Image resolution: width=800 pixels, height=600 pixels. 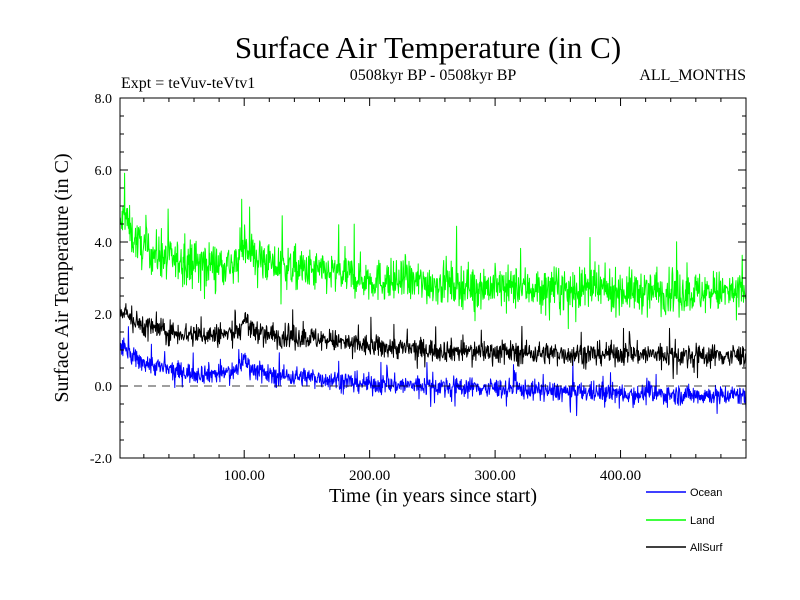 What do you see at coordinates (692, 75) in the screenshot?
I see `months-label: ALL_MONTHS` at bounding box center [692, 75].